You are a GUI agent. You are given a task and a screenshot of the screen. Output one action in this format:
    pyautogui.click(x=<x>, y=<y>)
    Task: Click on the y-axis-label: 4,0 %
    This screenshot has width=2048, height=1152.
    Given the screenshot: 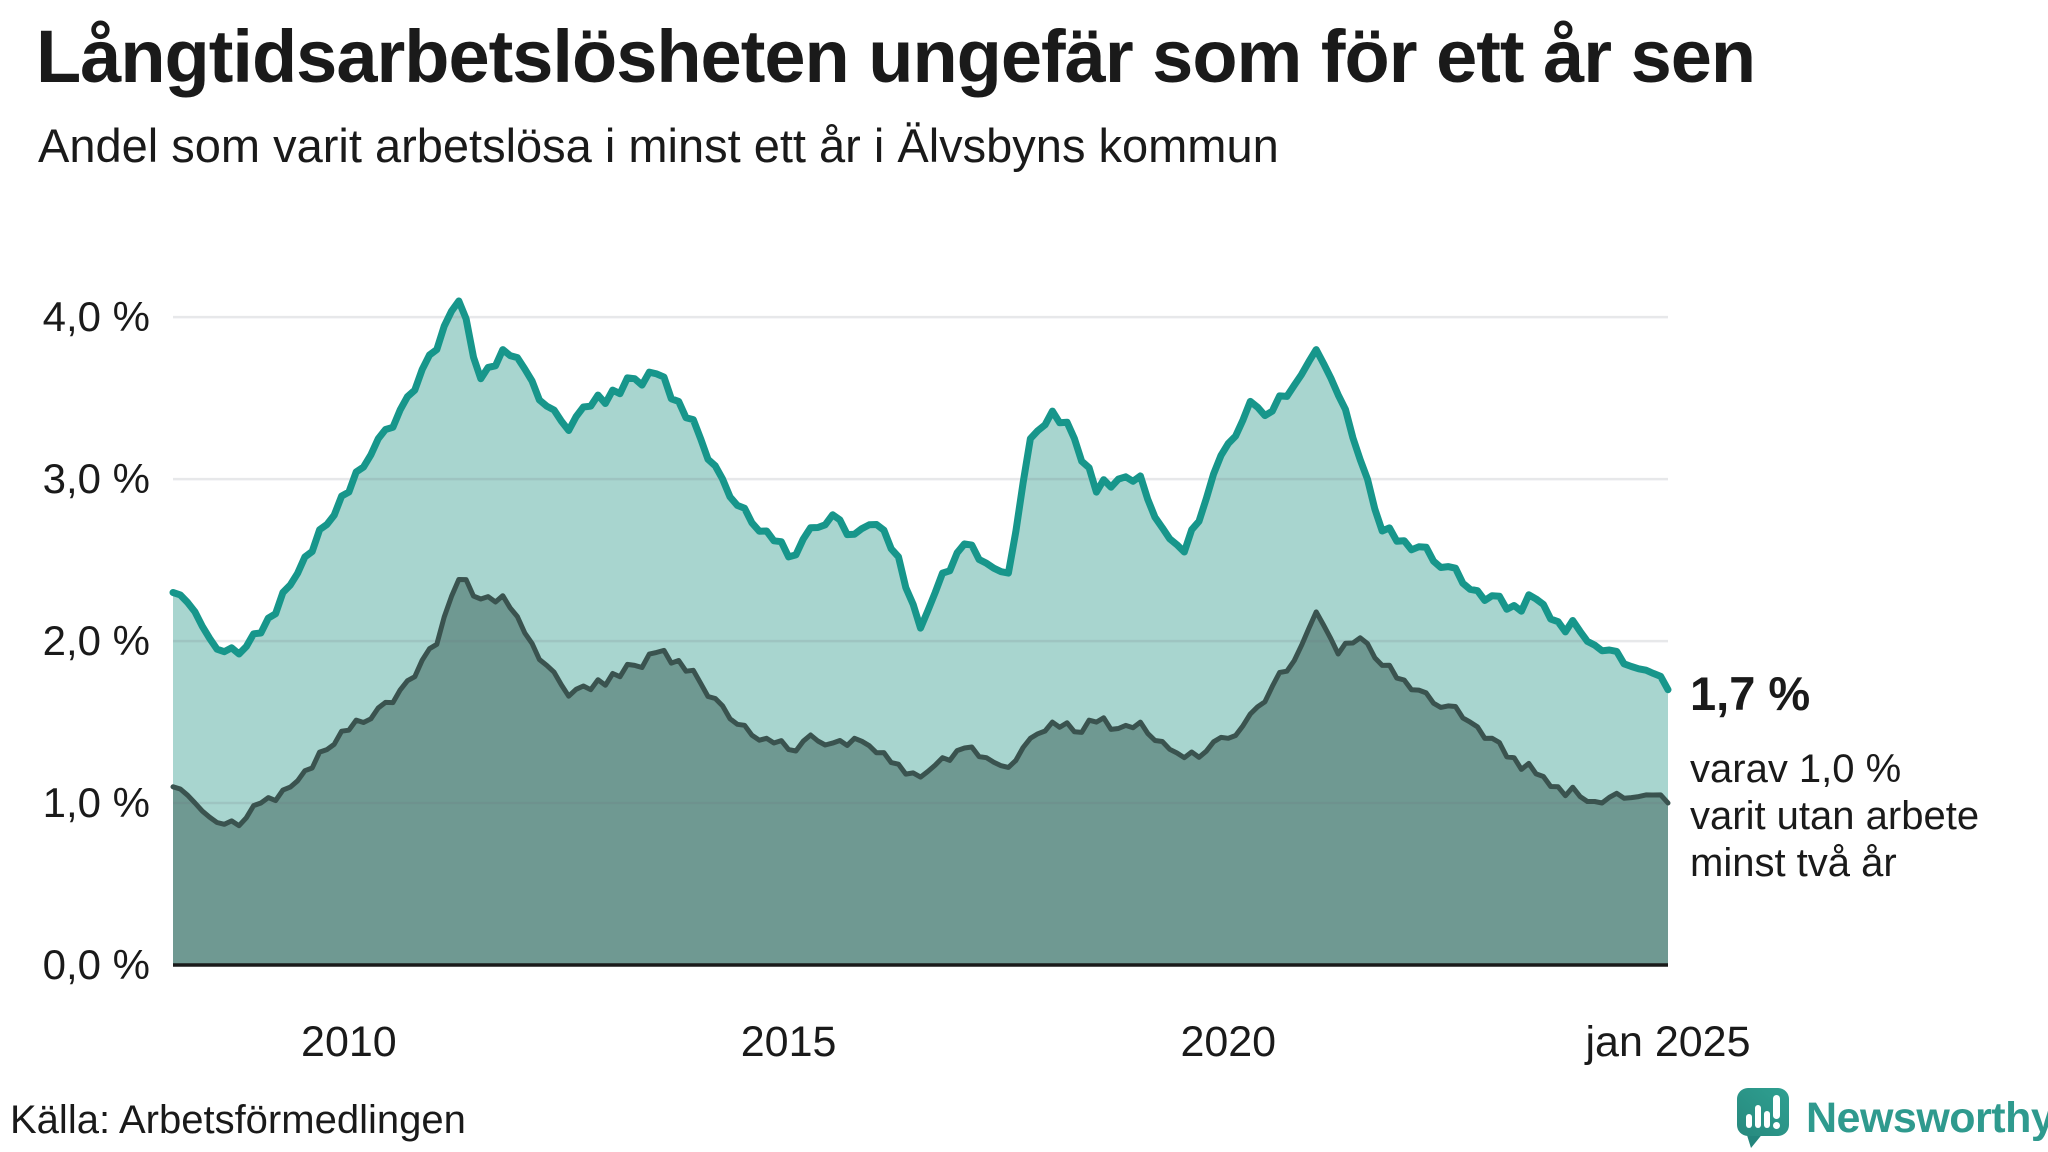 What is the action you would take?
    pyautogui.click(x=96, y=317)
    